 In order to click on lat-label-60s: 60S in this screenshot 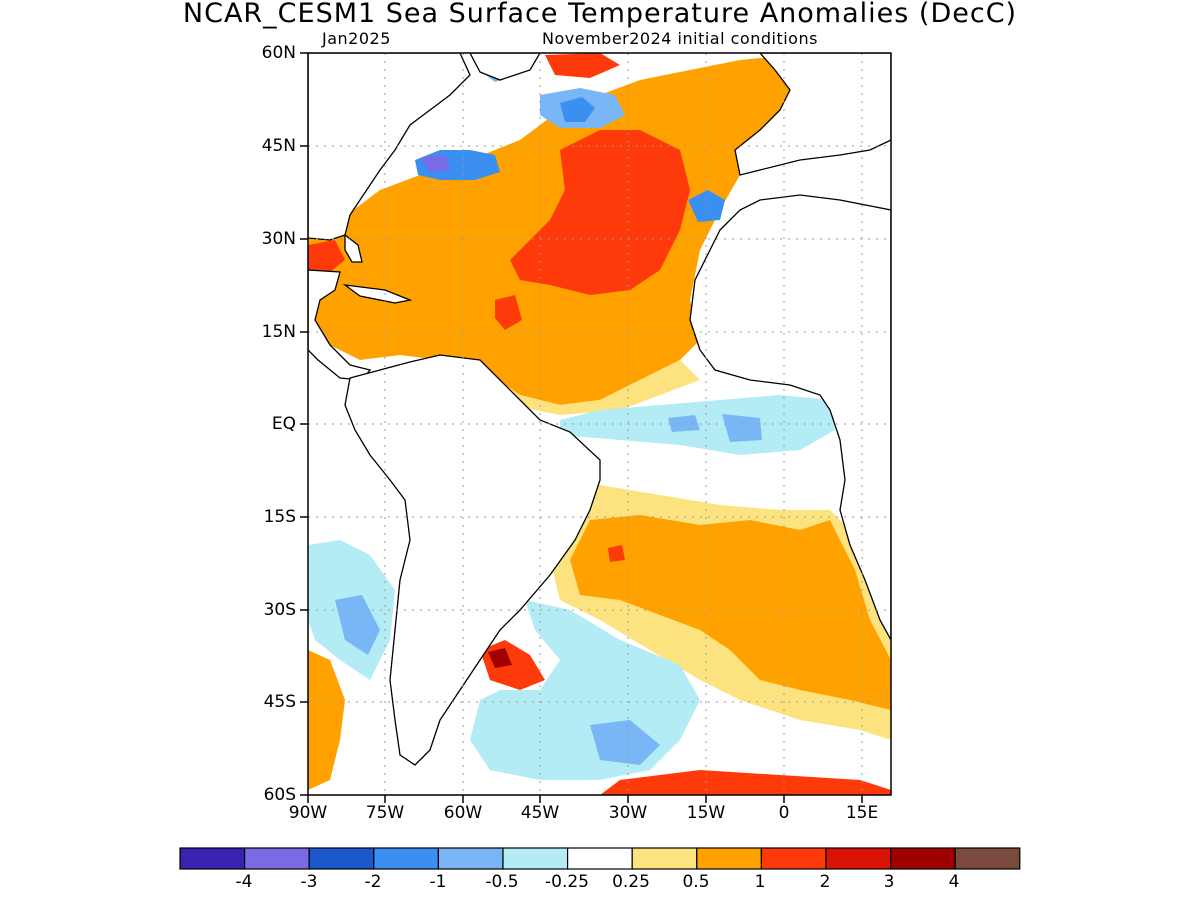, I will do `click(279, 795)`.